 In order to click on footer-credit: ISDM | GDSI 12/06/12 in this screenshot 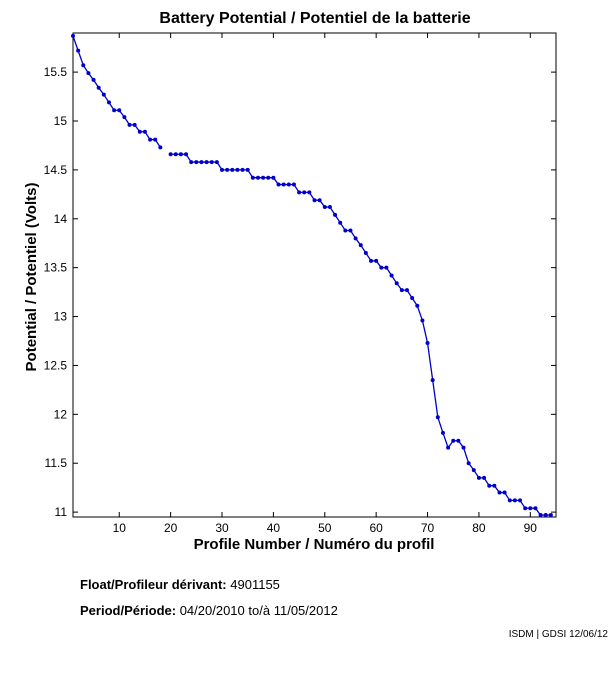, I will do `click(558, 634)`.